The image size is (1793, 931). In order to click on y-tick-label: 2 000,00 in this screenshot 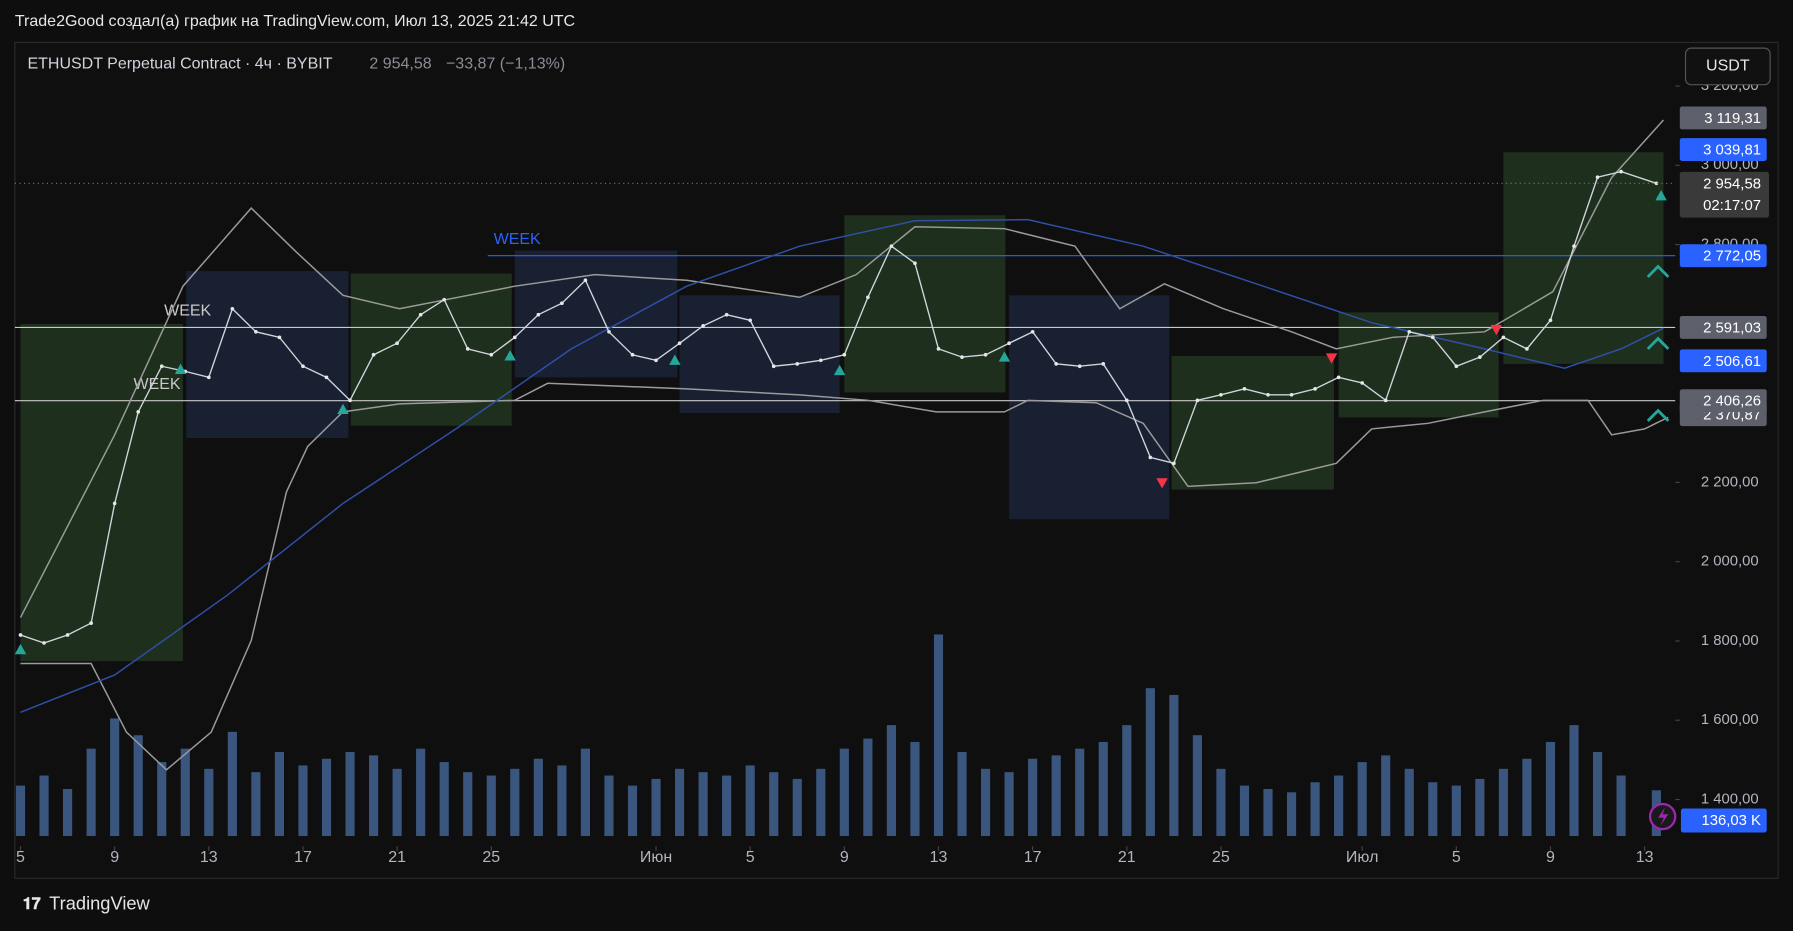, I will do `click(1730, 562)`.